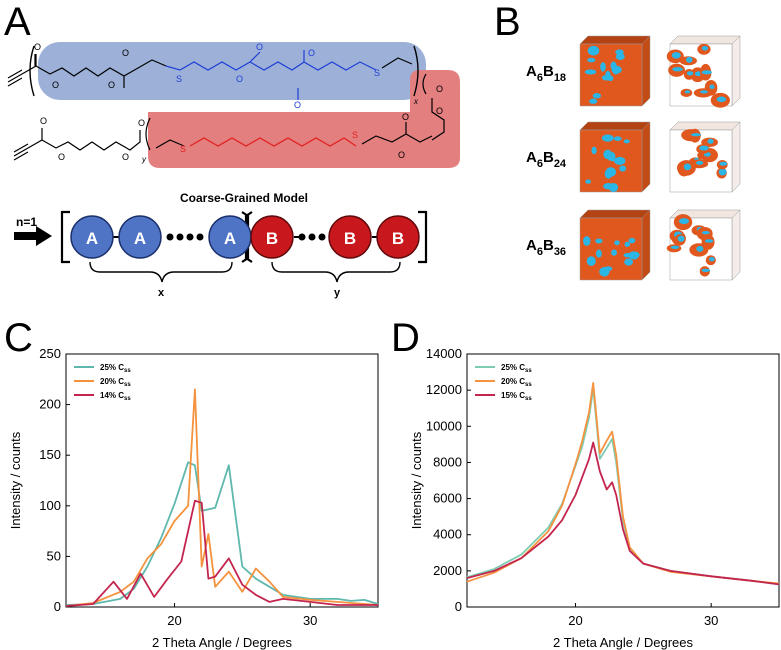 The image size is (781, 650). I want to click on y-tick-label: 12000, so click(444, 389).